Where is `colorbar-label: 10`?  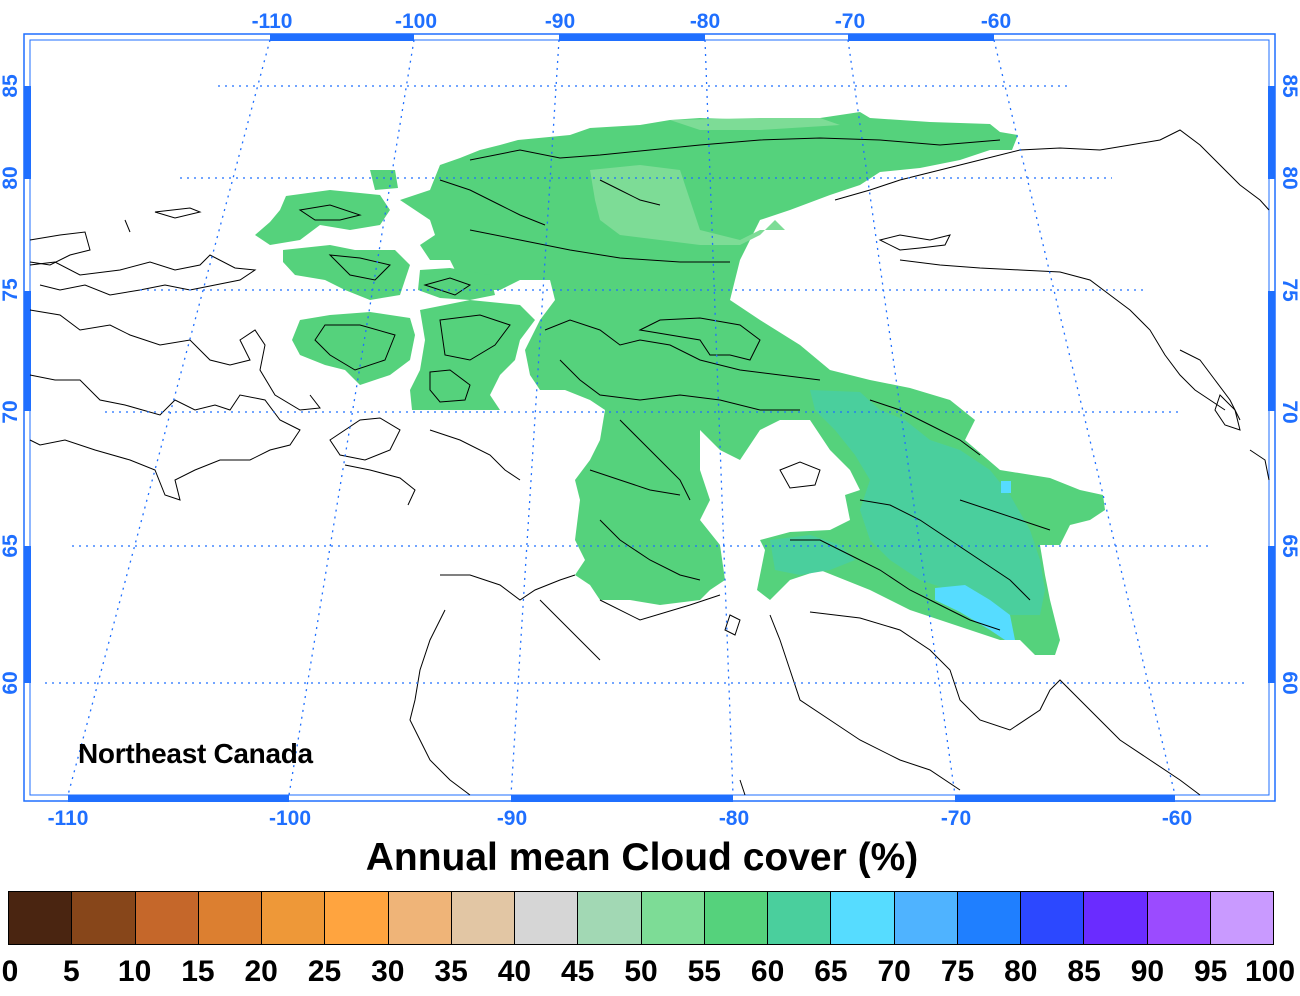
colorbar-label: 10 is located at coordinates (134, 971).